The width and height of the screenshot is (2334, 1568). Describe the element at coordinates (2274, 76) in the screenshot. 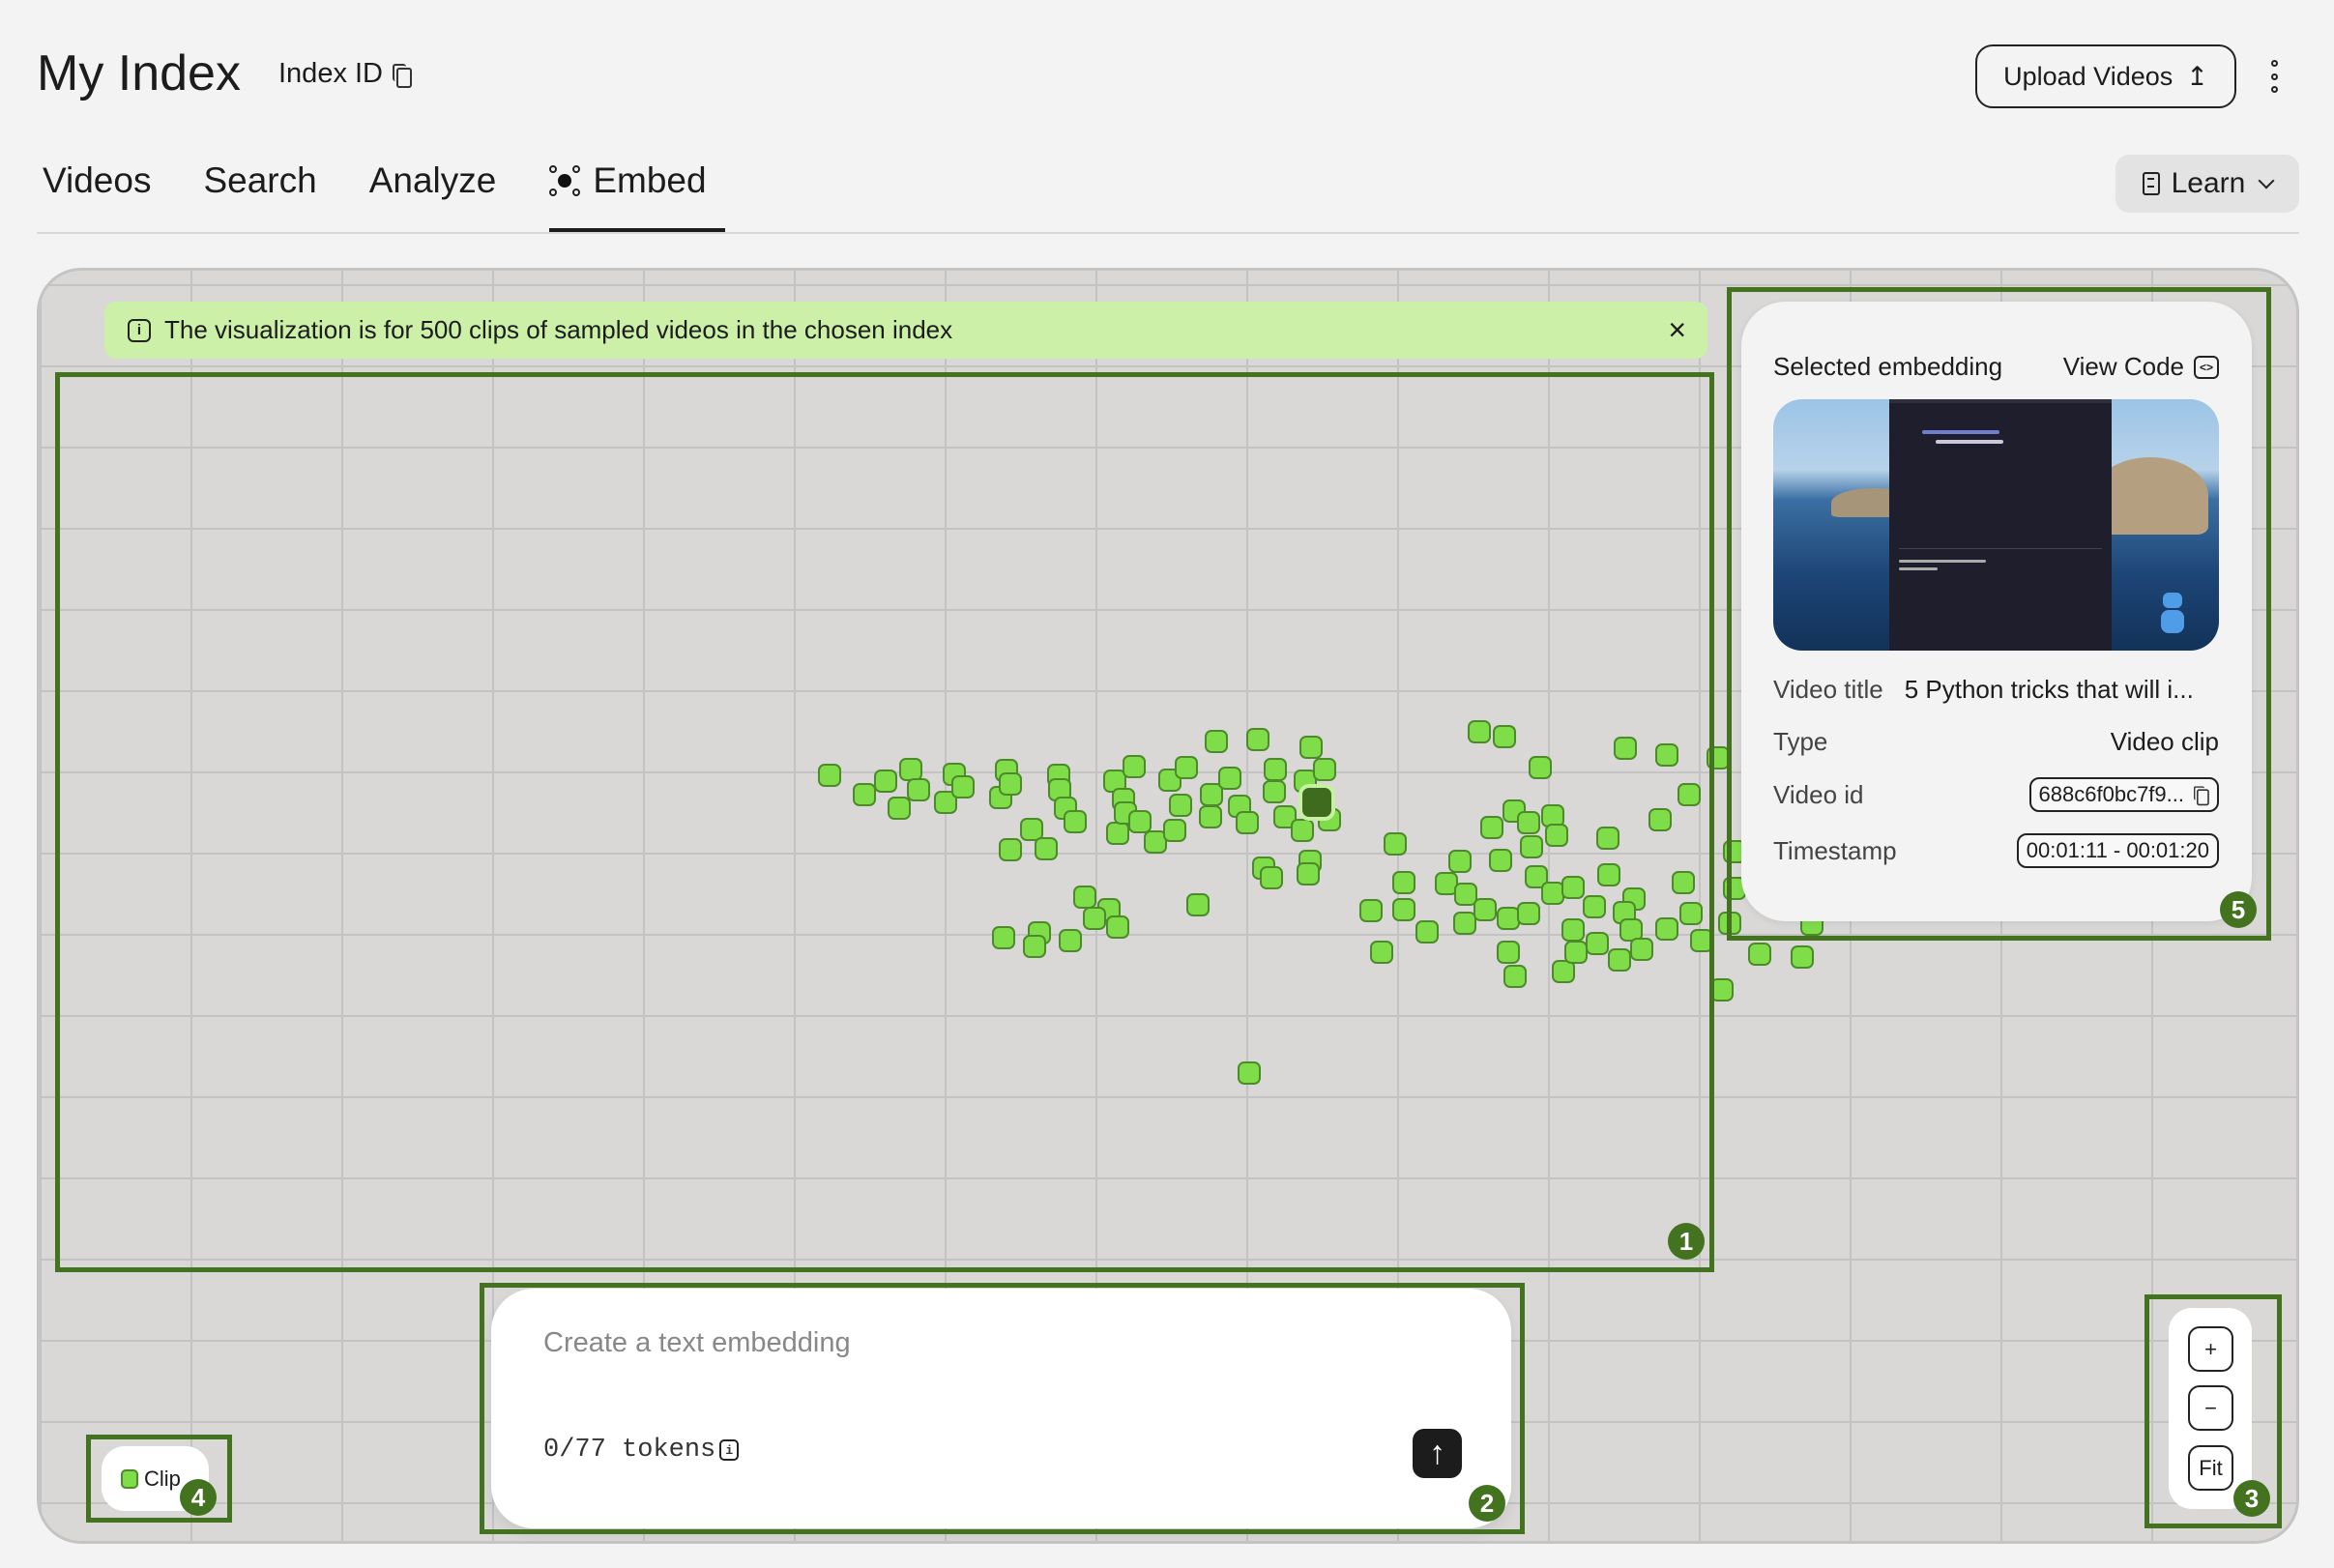

I see `more-options-icon` at that location.